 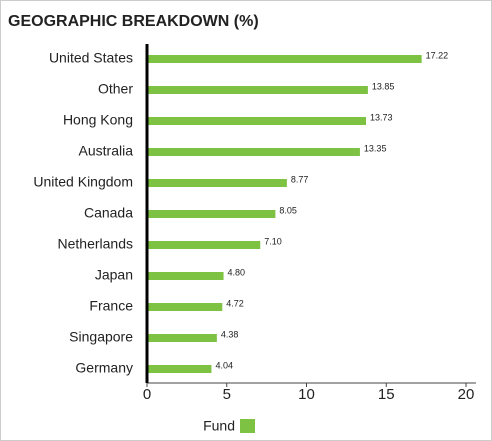 I want to click on y-tick-label: Australia, so click(x=106, y=151).